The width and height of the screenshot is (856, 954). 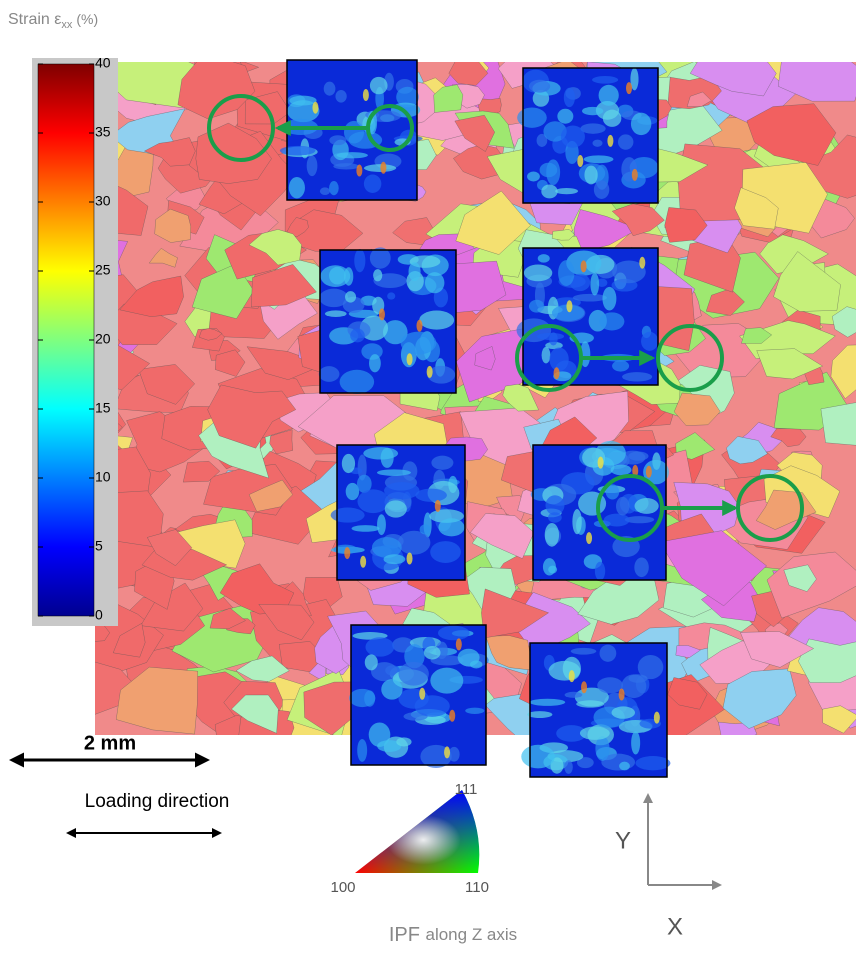 What do you see at coordinates (466, 789) in the screenshot?
I see `ipf-111: 111` at bounding box center [466, 789].